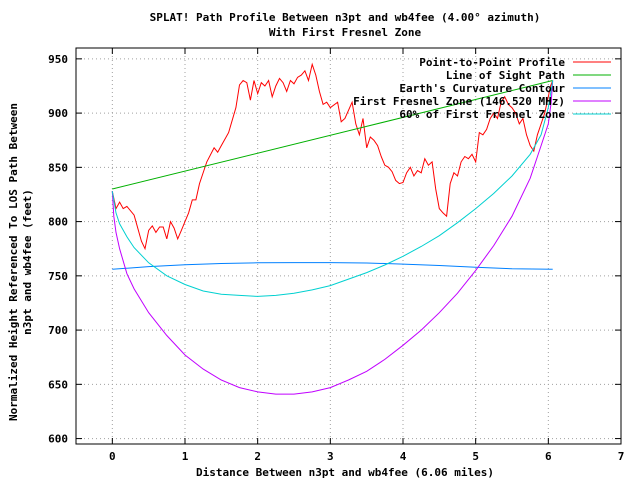 The image size is (640, 480). Describe the element at coordinates (492, 62) in the screenshot. I see `legend-label: Point-to-Point Profile` at that location.